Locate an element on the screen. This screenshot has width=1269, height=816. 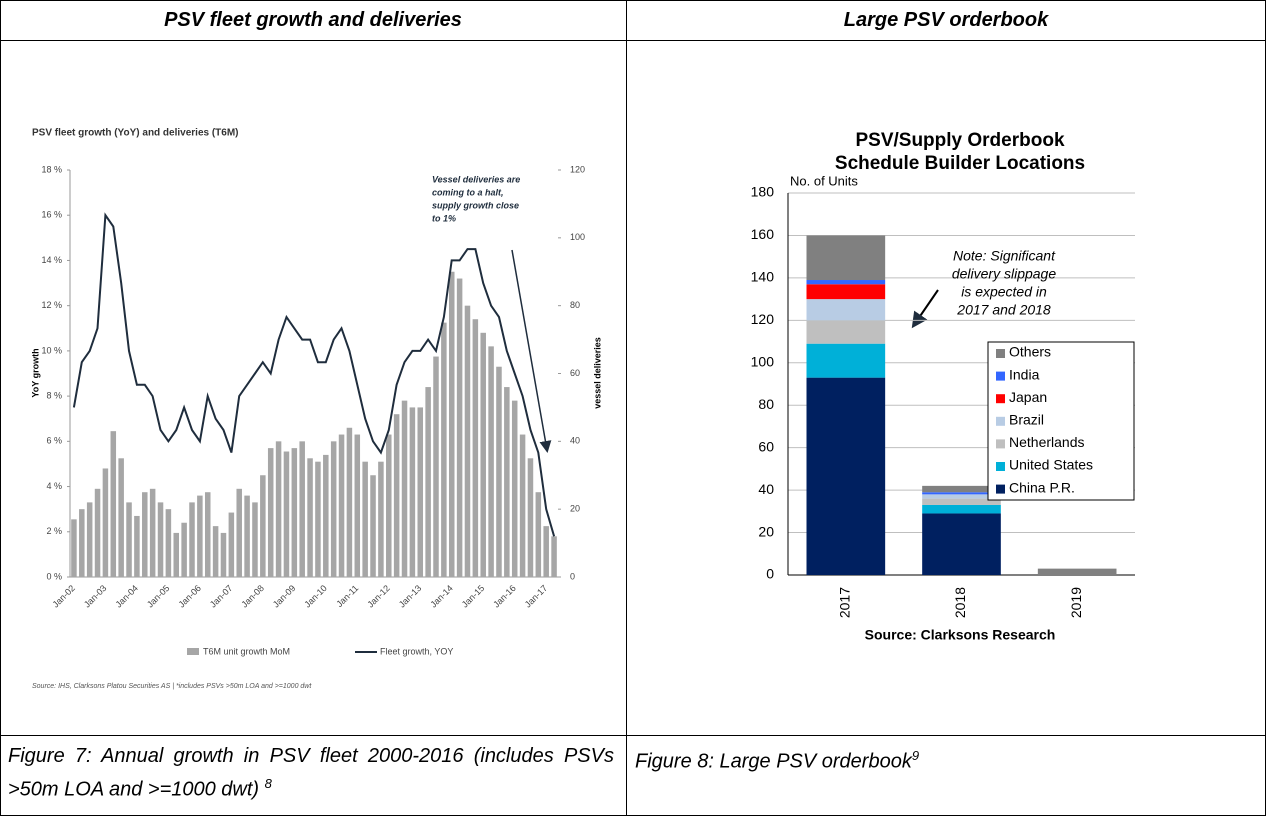
y2-tick-label: 40 is located at coordinates (575, 441).